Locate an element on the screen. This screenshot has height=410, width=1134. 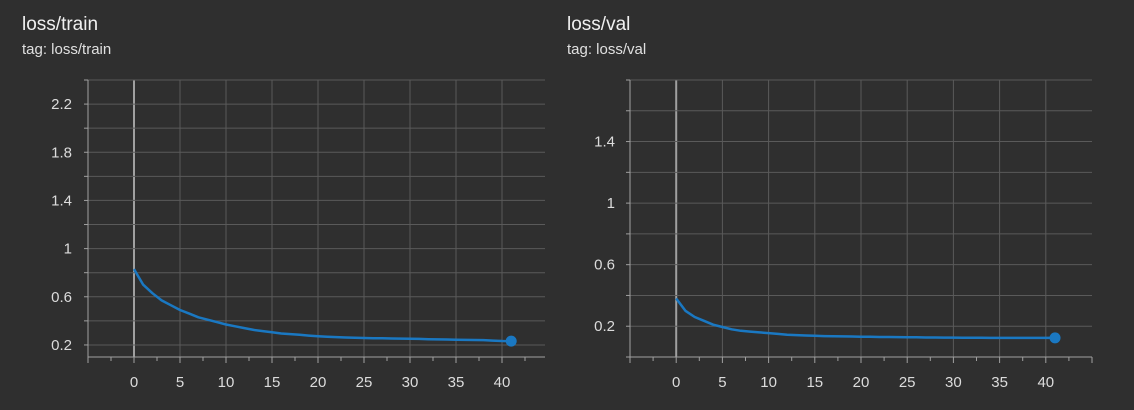
y-tick-label: 1.8 is located at coordinates (61, 152).